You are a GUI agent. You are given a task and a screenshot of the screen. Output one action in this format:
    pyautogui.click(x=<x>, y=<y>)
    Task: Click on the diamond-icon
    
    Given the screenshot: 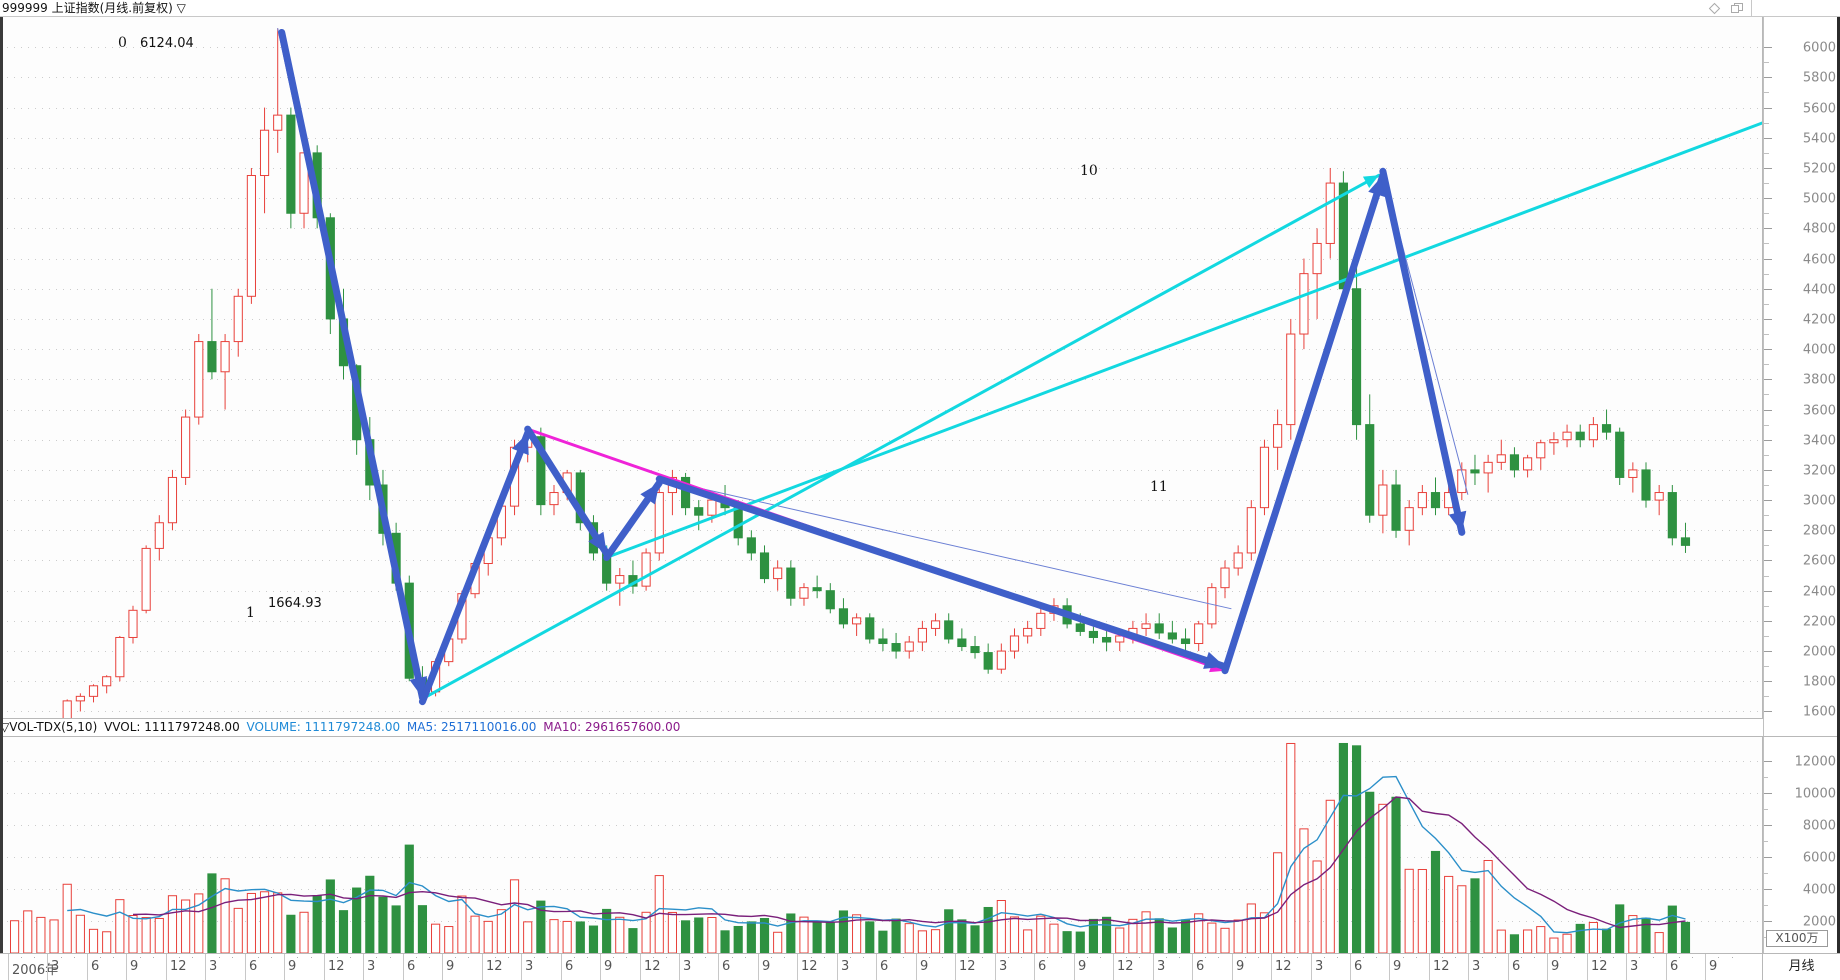 What is the action you would take?
    pyautogui.click(x=1714, y=8)
    